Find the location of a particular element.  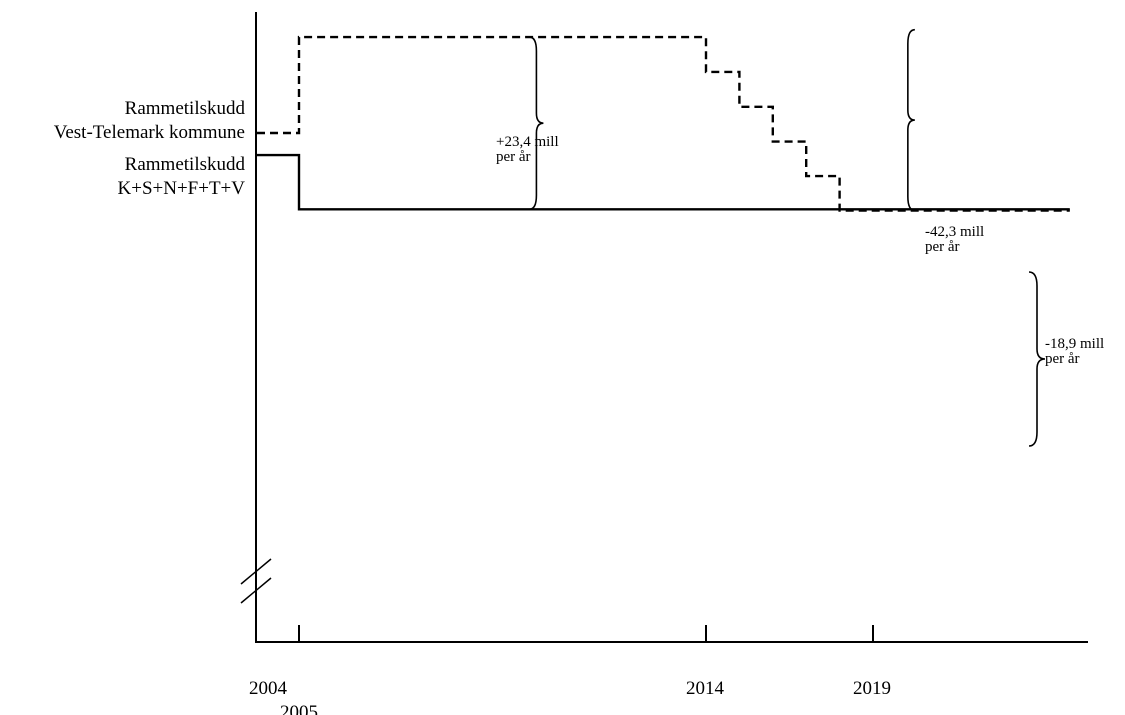

x-tick-label: 2014 is located at coordinates (705, 688).